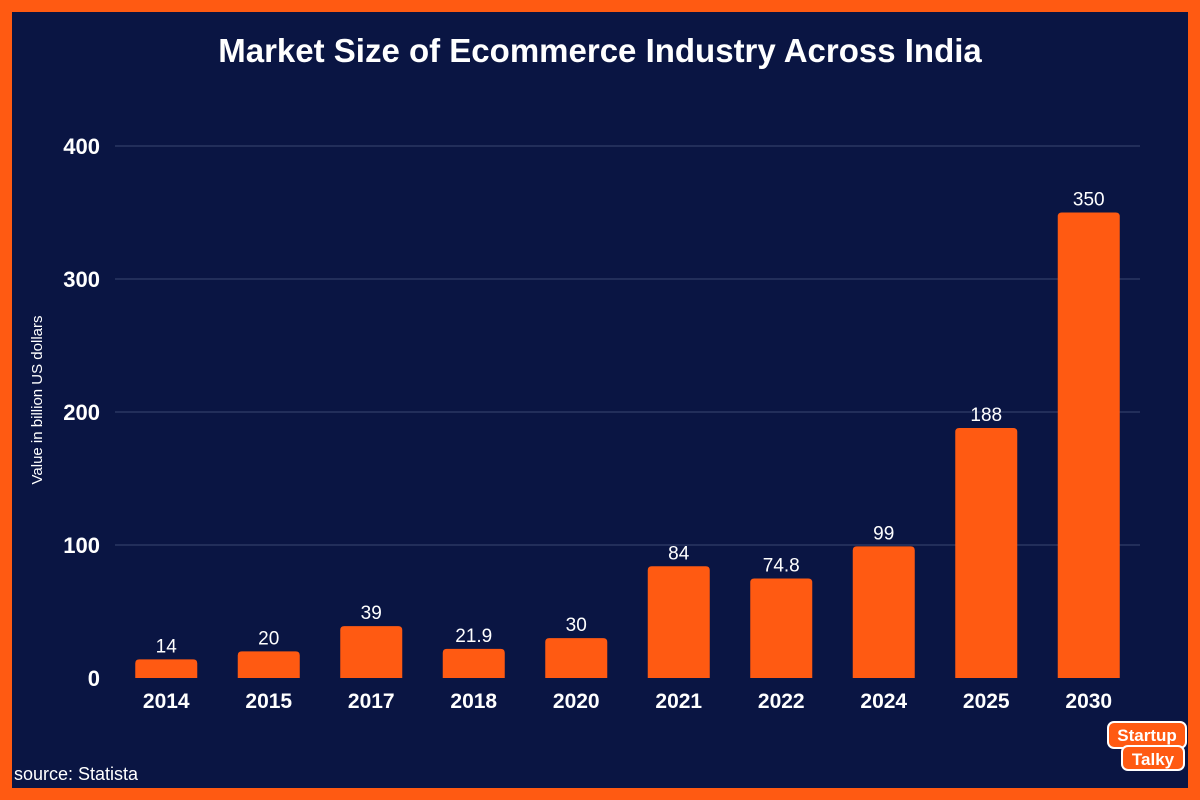  I want to click on bar-2015, so click(268, 664).